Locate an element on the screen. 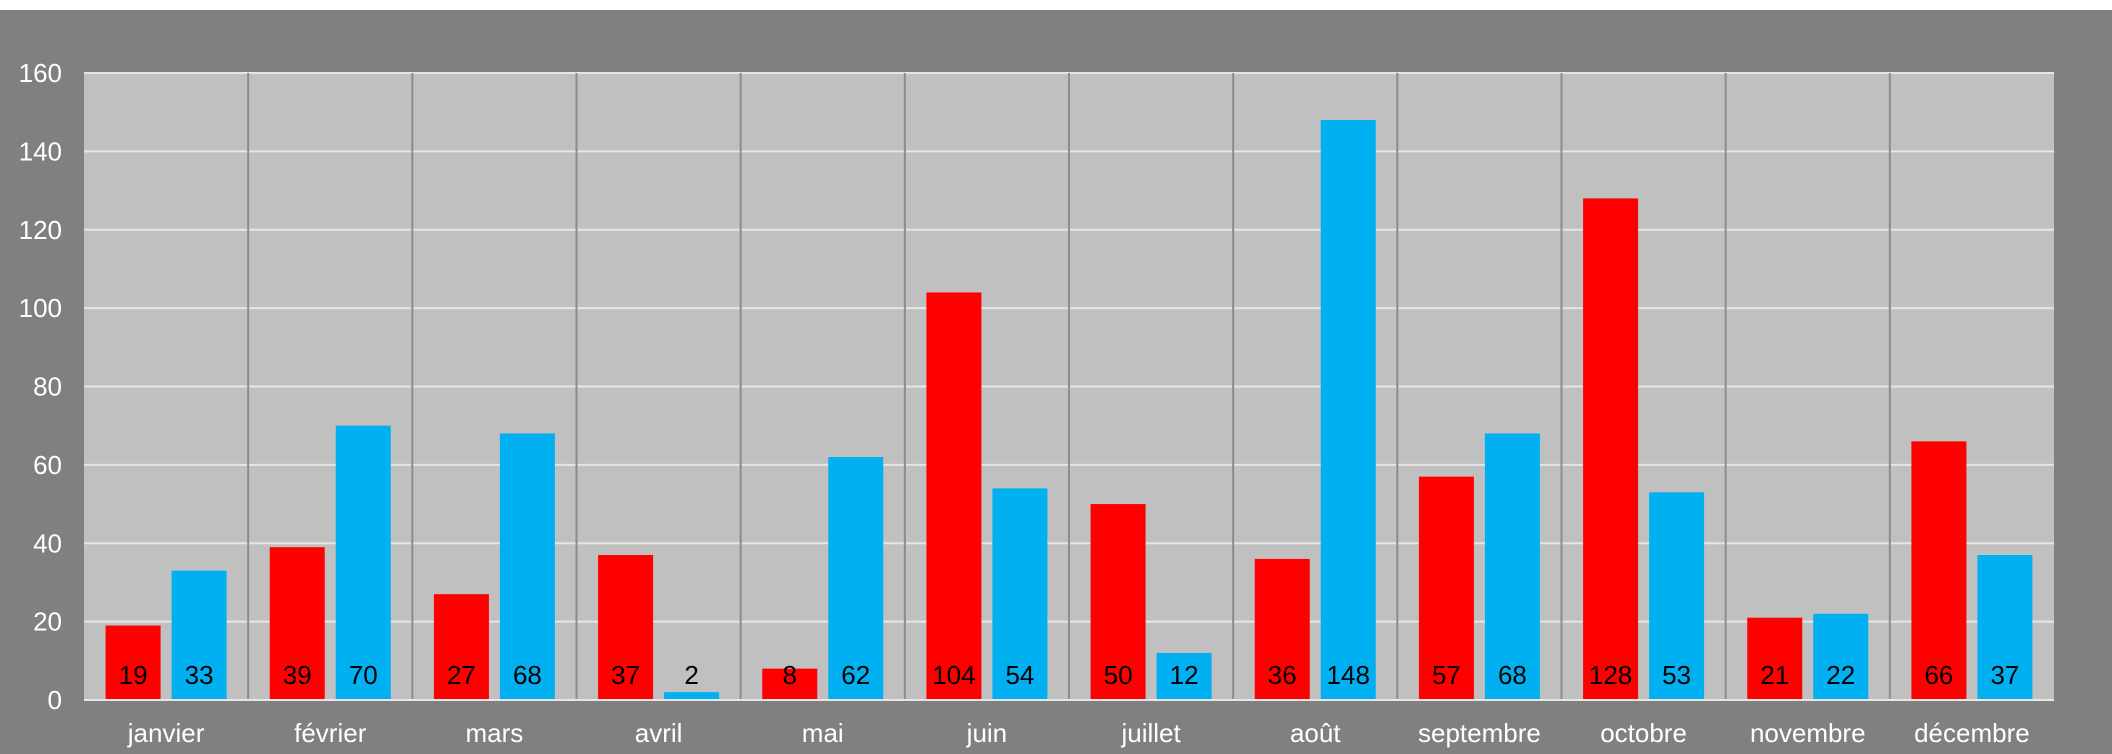 The height and width of the screenshot is (754, 2112). data-label: 27 is located at coordinates (461, 675).